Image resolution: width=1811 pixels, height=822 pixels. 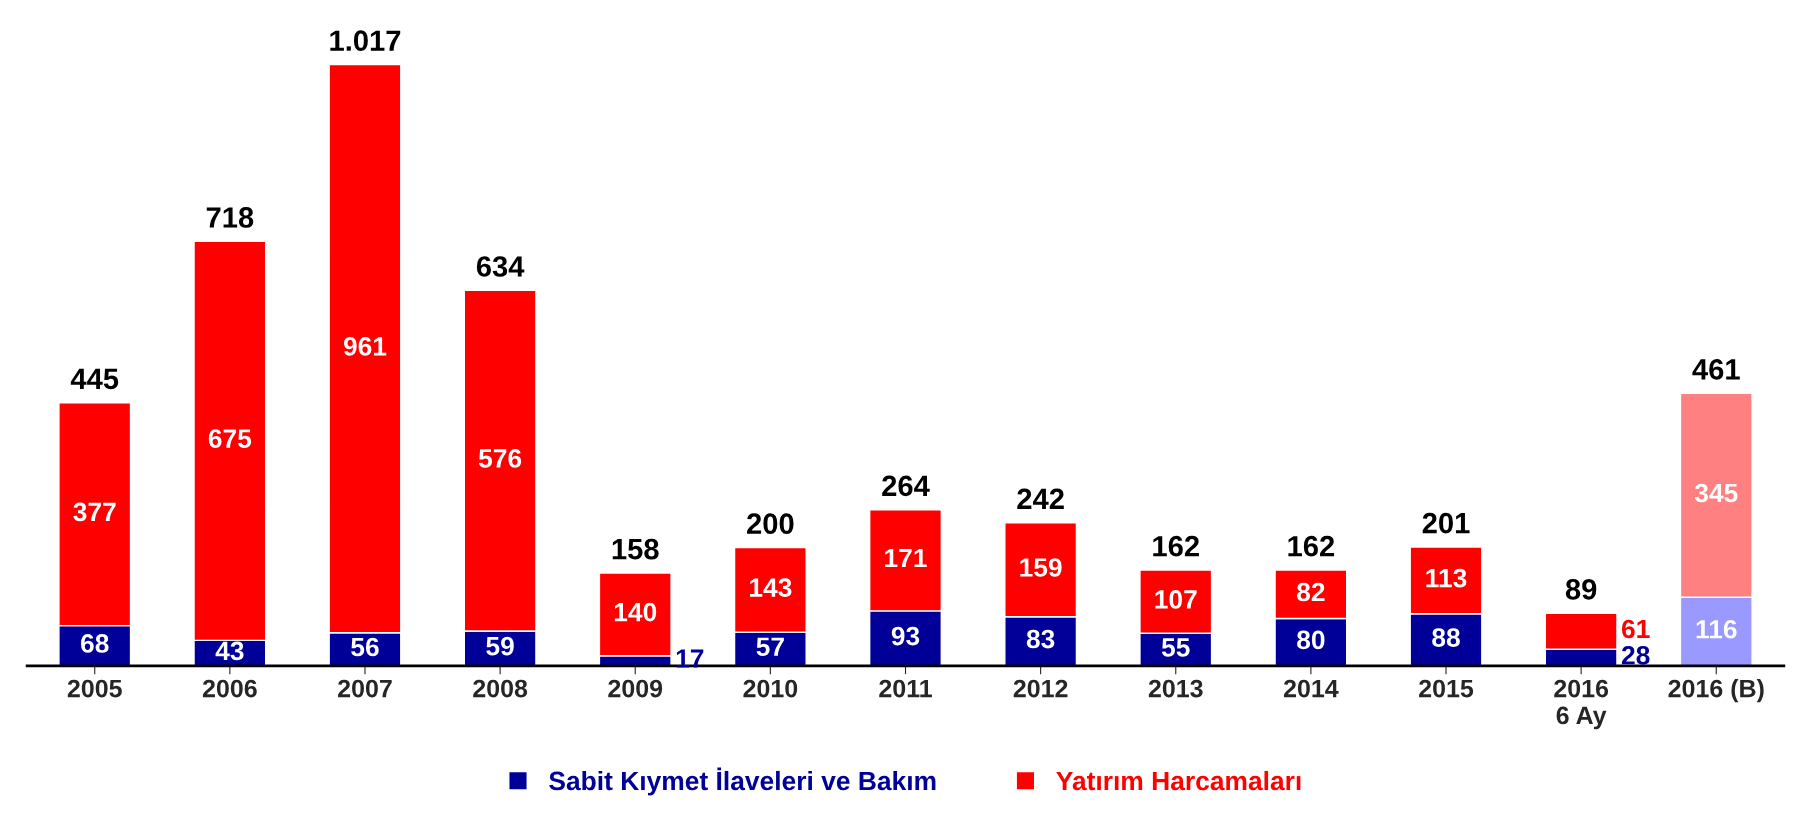 What do you see at coordinates (1635, 629) in the screenshot?
I see `data-label: 61` at bounding box center [1635, 629].